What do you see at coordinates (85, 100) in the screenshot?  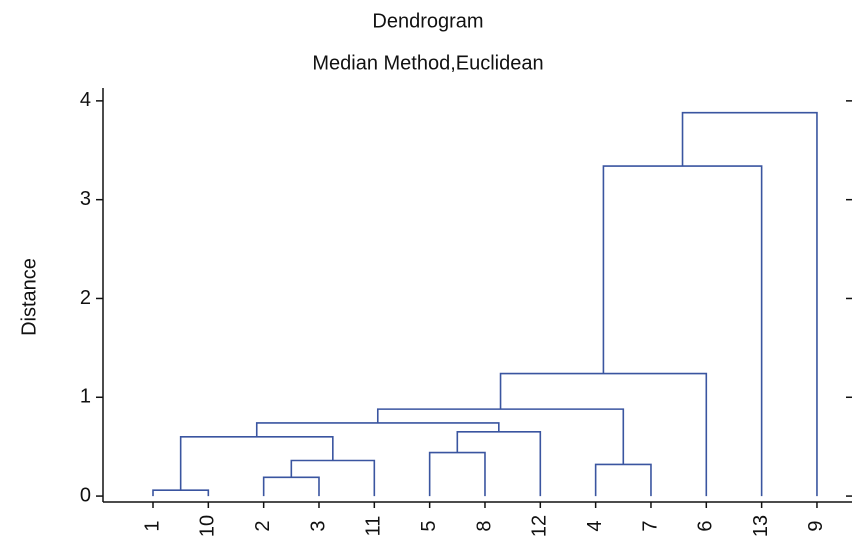 I see `y-tick-label: 4` at bounding box center [85, 100].